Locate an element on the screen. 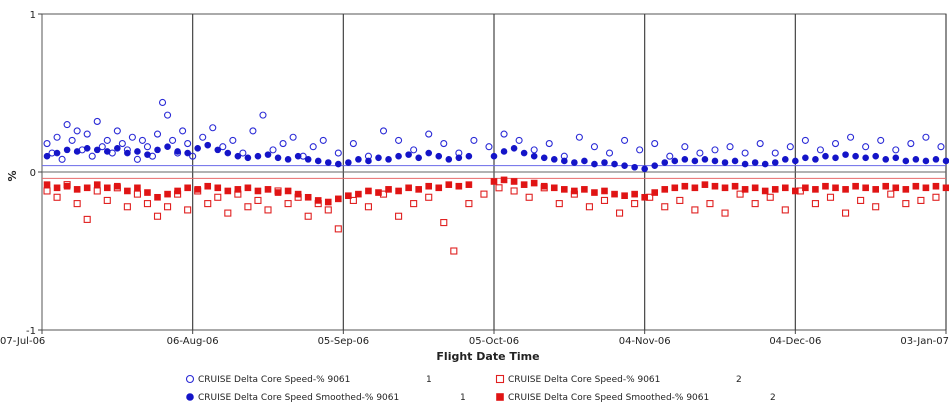 This screenshot has height=411, width=949. legend-label: CRUISE Delta Core Speed Smoothed-% 9061 is located at coordinates (298, 398).